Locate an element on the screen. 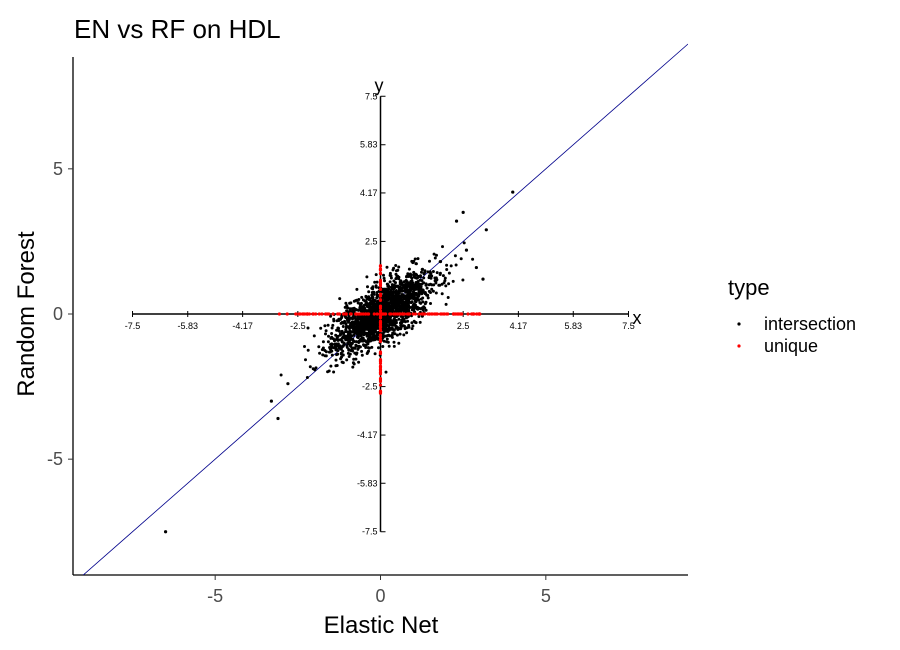 This screenshot has height=650, width=900. chart-title: EN vs RF on HDL is located at coordinates (177, 29).